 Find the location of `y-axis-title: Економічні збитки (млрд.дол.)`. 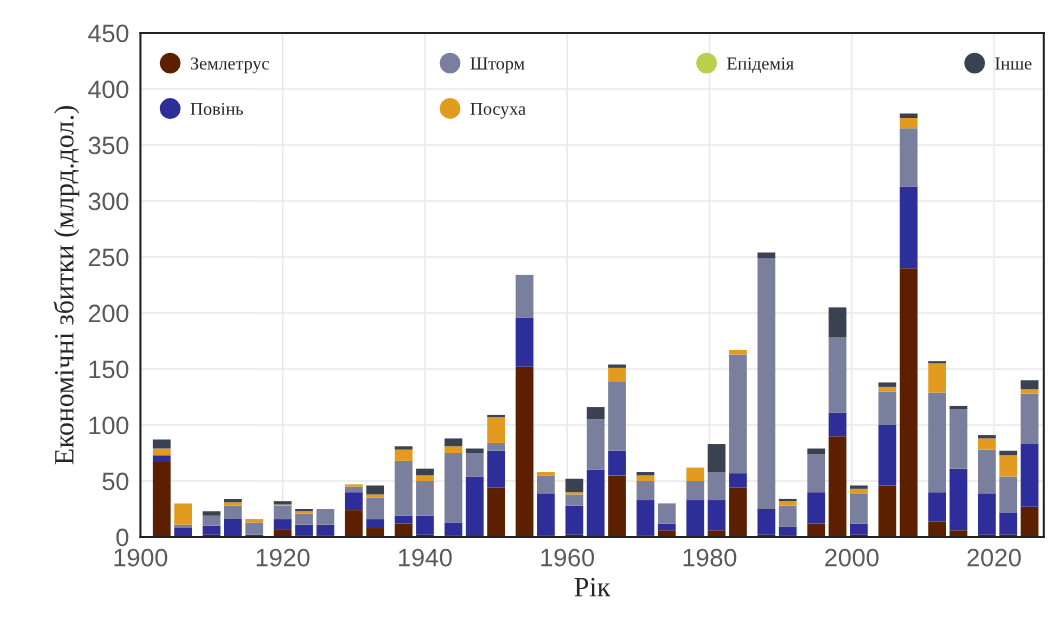

y-axis-title: Економічні збитки (млрд.дол.) is located at coordinates (66, 285).